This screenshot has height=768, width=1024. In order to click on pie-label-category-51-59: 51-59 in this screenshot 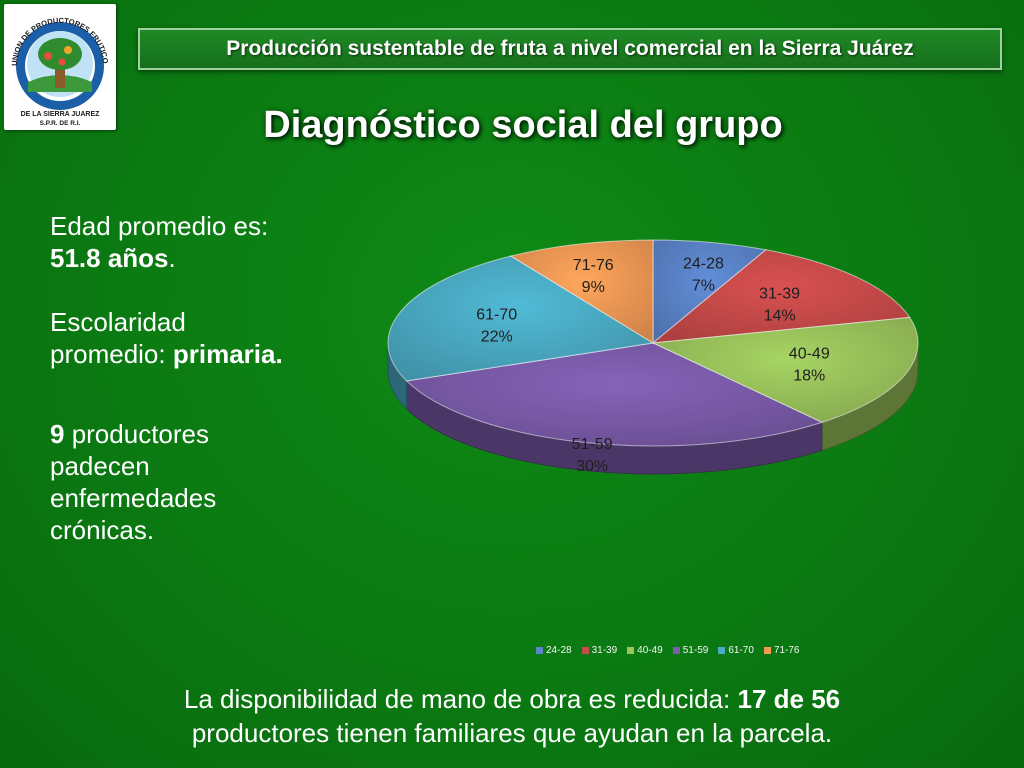, I will do `click(592, 444)`.